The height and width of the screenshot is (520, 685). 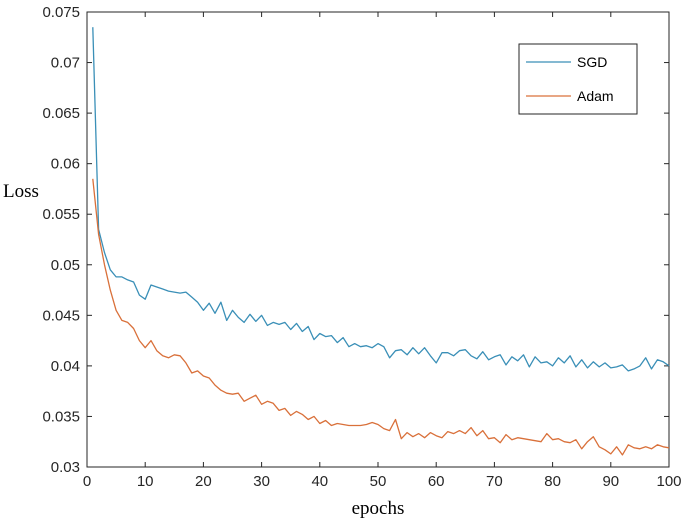 What do you see at coordinates (145, 481) in the screenshot?
I see `x-tick-label: 10` at bounding box center [145, 481].